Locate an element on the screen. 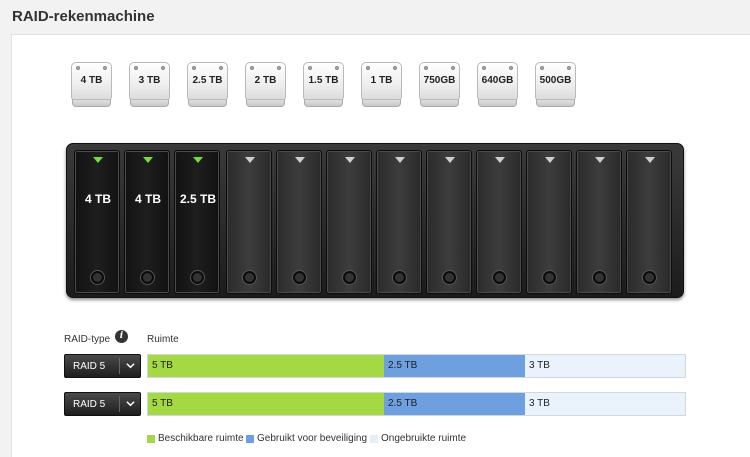  drive-bay-2: 4 TB is located at coordinates (147, 222).